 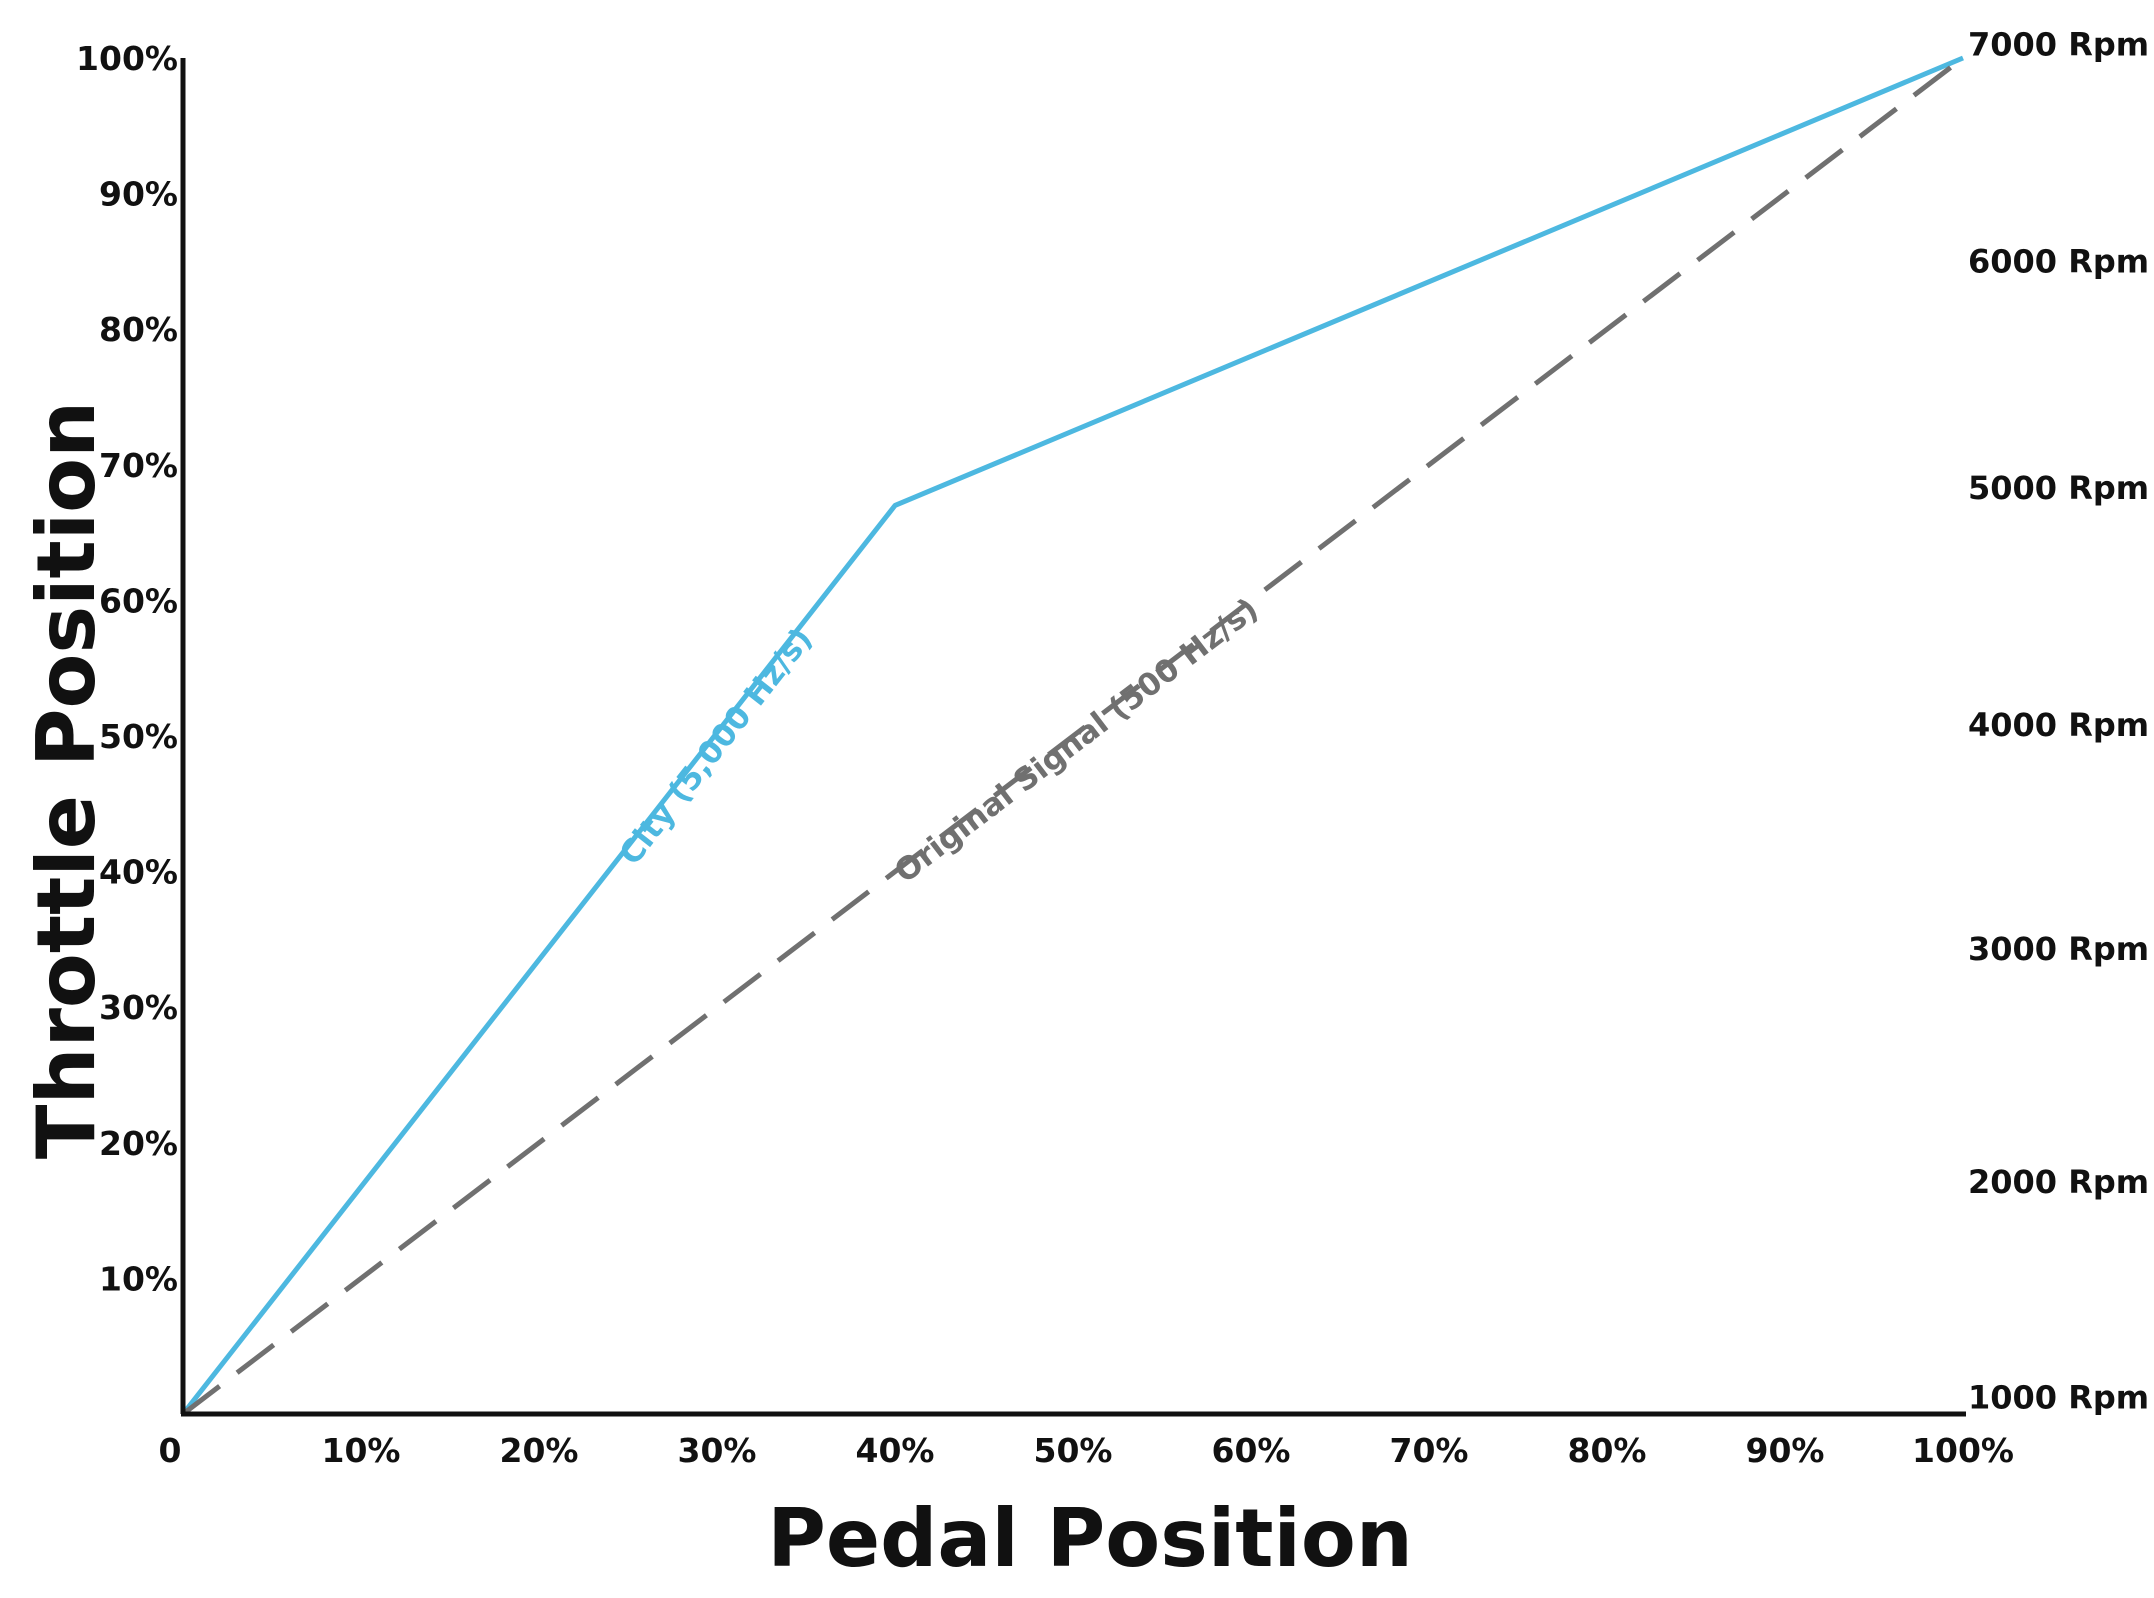 What do you see at coordinates (138, 600) in the screenshot?
I see `y-tick-label: 60%` at bounding box center [138, 600].